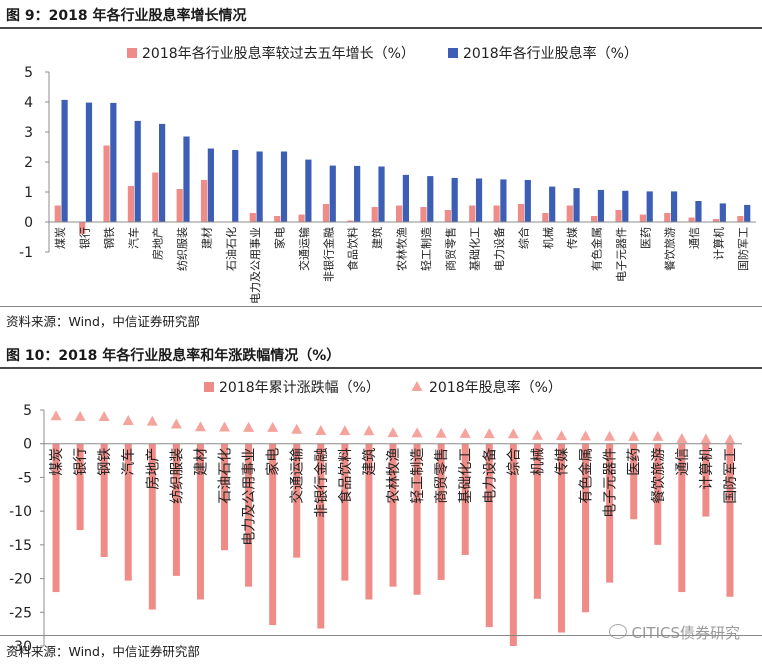 The width and height of the screenshot is (762, 665). What do you see at coordinates (20, 647) in the screenshot?
I see `y-tick-label: -30` at bounding box center [20, 647].